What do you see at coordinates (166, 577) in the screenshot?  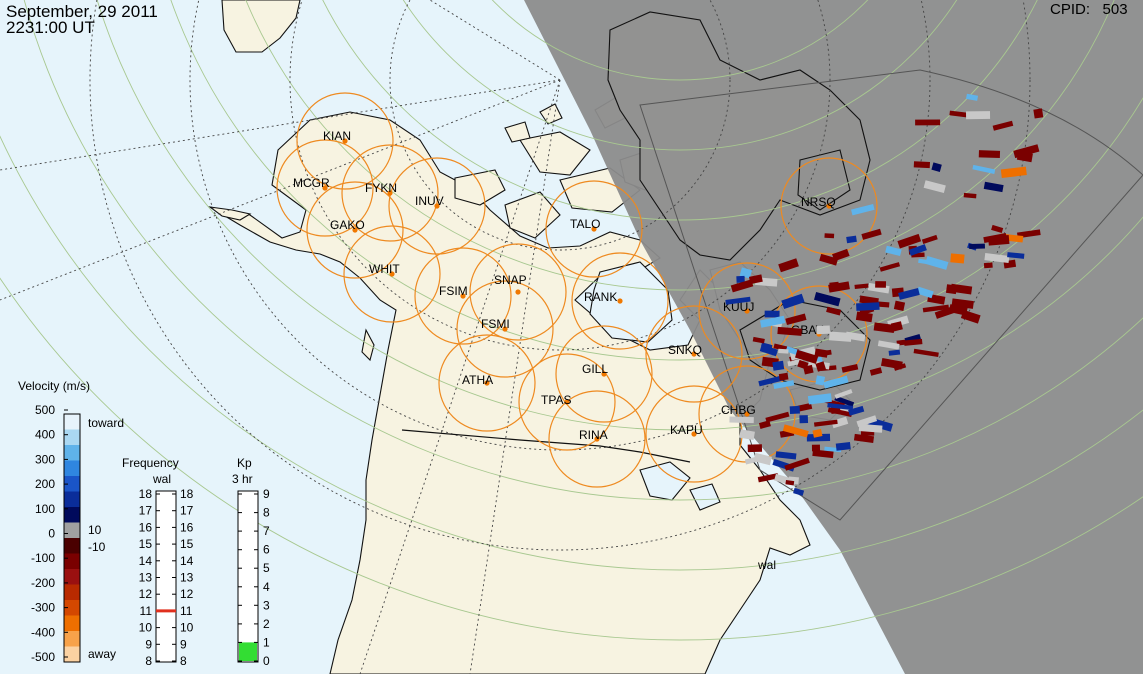 I see `frequency-ticks: 18 18 17 17 16 16 15 15 14 14 13 13 12 12 11 11 10 10 9 9 8 8` at bounding box center [166, 577].